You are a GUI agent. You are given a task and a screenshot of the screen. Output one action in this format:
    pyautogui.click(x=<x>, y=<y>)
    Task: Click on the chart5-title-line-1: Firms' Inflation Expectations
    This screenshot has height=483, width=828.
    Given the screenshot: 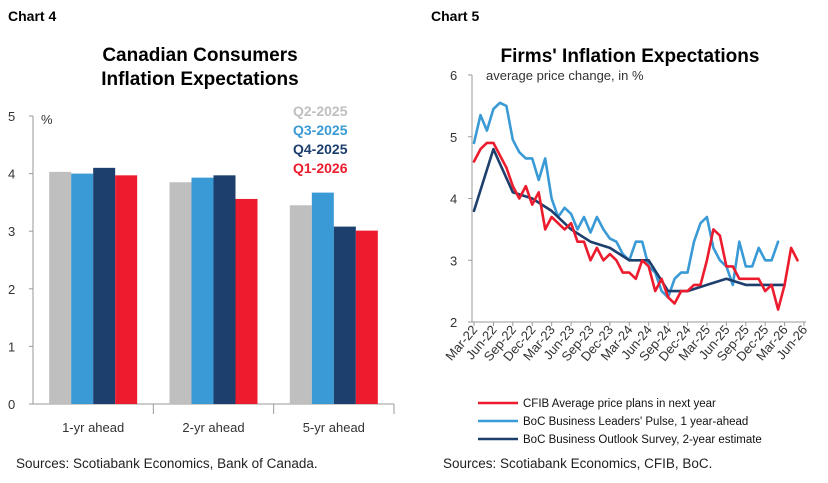 What is the action you would take?
    pyautogui.click(x=630, y=56)
    